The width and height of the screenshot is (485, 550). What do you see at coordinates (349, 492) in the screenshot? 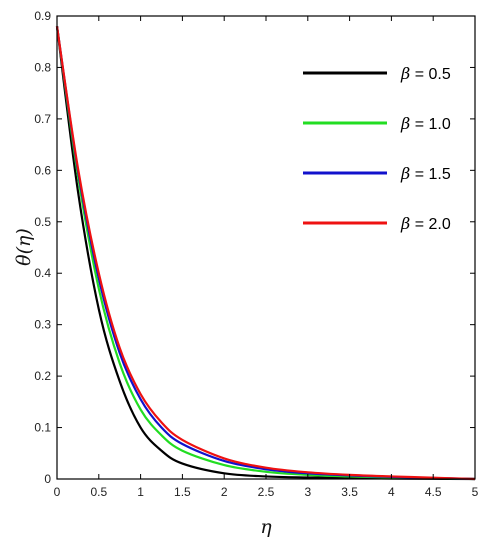
I see `x-tick-label: 3.5` at bounding box center [349, 492].